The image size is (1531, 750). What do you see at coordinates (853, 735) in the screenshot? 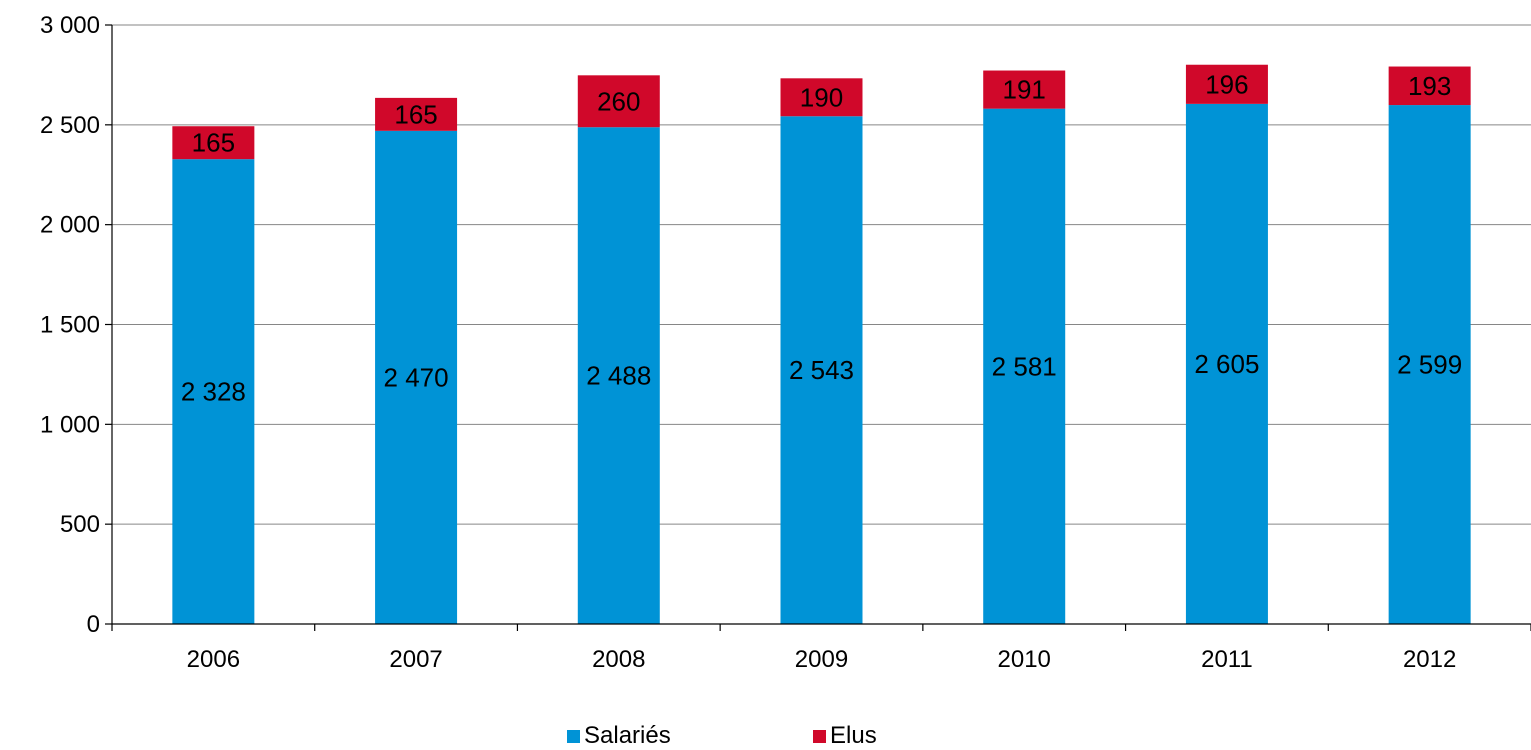
I see `legend-label-elus: Elus` at bounding box center [853, 735].